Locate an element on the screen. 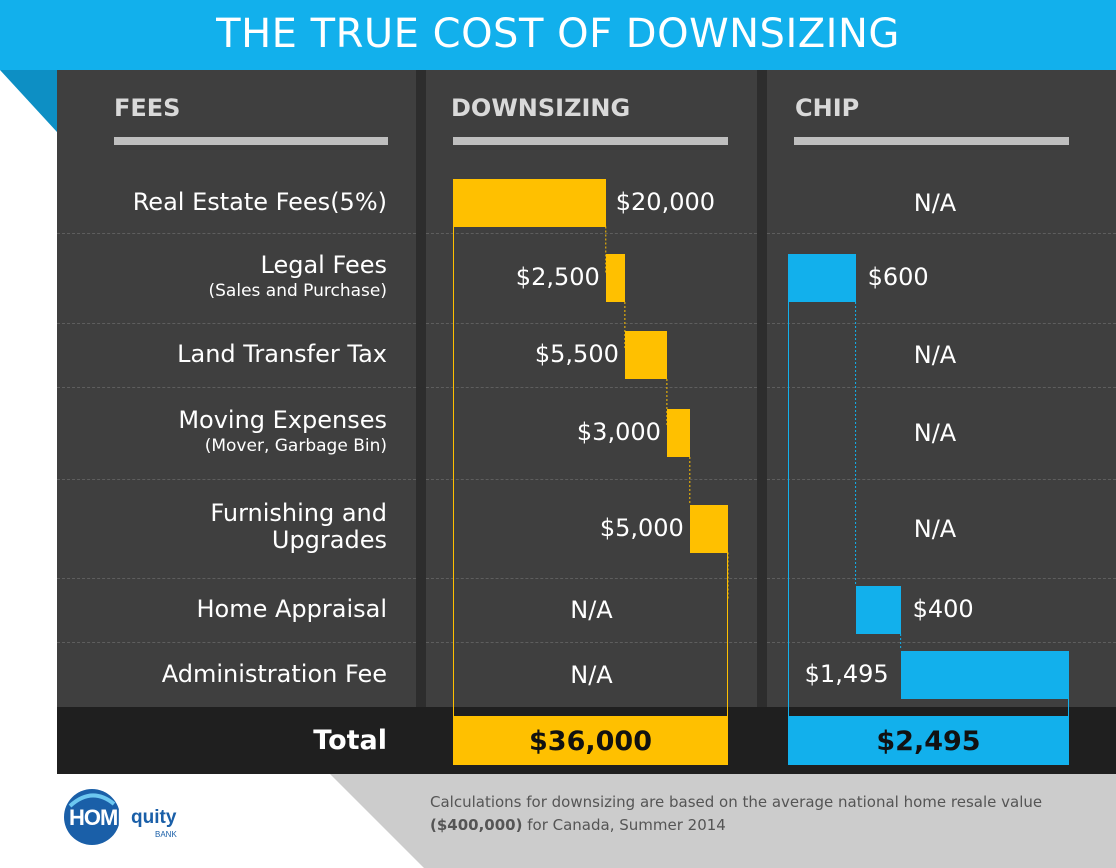 The height and width of the screenshot is (868, 1116). footnote-line2: for Canada, Summer 2014 is located at coordinates (624, 825).